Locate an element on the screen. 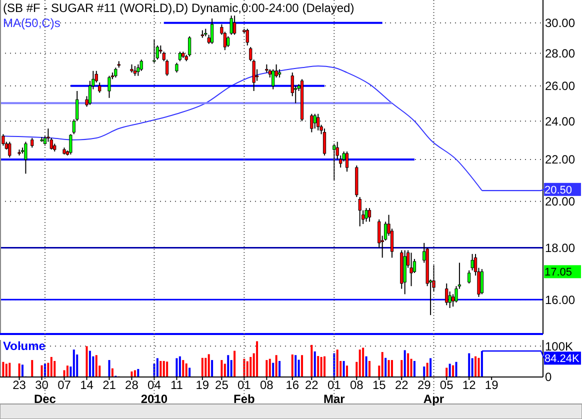 The width and height of the screenshot is (582, 419). x-tick-label: 12 is located at coordinates (469, 385).